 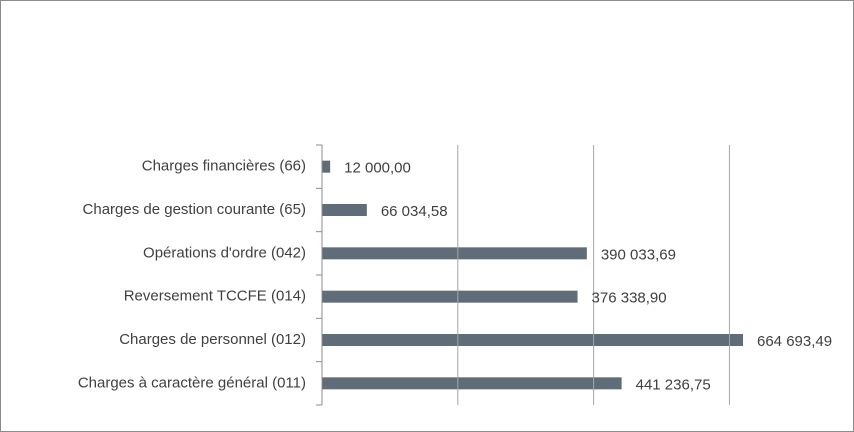 What do you see at coordinates (673, 384) in the screenshot?
I see `data-label: 441 236,75` at bounding box center [673, 384].